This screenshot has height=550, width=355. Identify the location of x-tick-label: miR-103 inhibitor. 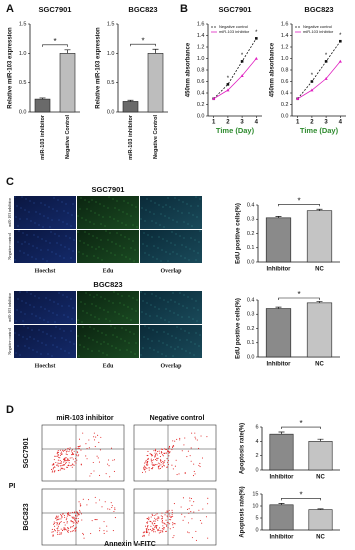
(43, 137).